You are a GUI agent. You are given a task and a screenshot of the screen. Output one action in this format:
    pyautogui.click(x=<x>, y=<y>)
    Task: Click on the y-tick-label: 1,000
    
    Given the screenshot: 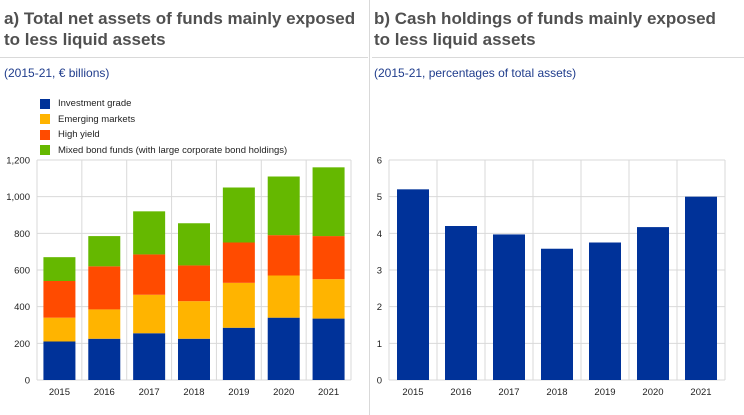 What is the action you would take?
    pyautogui.click(x=18, y=197)
    